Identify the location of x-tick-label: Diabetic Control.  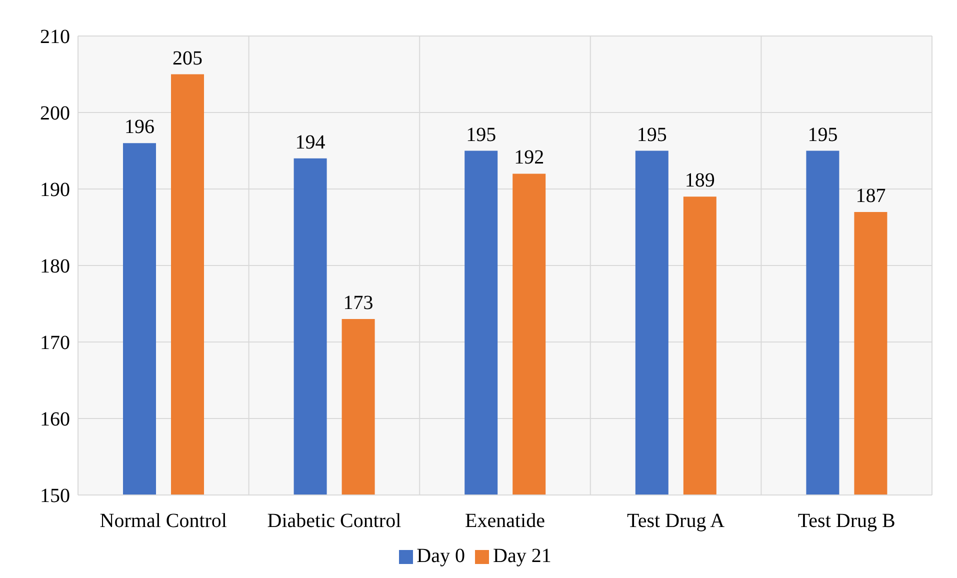
(334, 521).